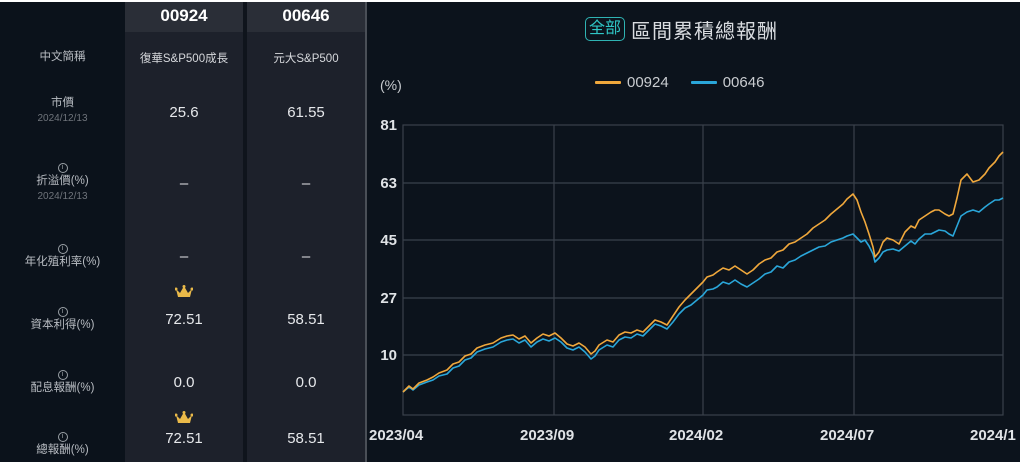 The width and height of the screenshot is (1024, 469). Describe the element at coordinates (391, 85) in the screenshot. I see `y-axis-unit: (%)` at that location.